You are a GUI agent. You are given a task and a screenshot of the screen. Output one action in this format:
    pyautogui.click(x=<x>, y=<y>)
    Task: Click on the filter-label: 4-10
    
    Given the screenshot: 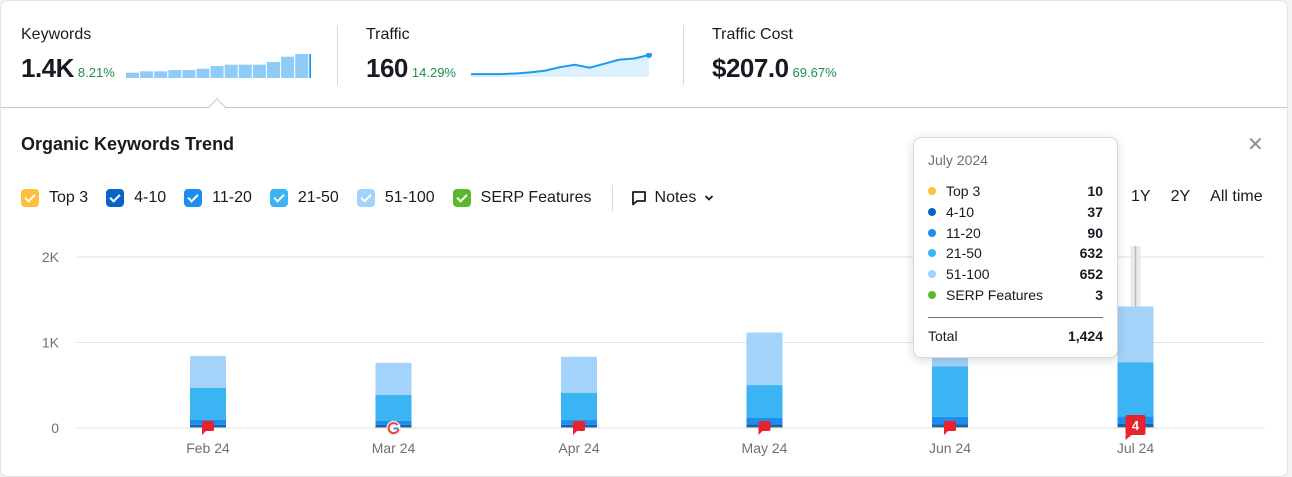 What is the action you would take?
    pyautogui.click(x=150, y=197)
    